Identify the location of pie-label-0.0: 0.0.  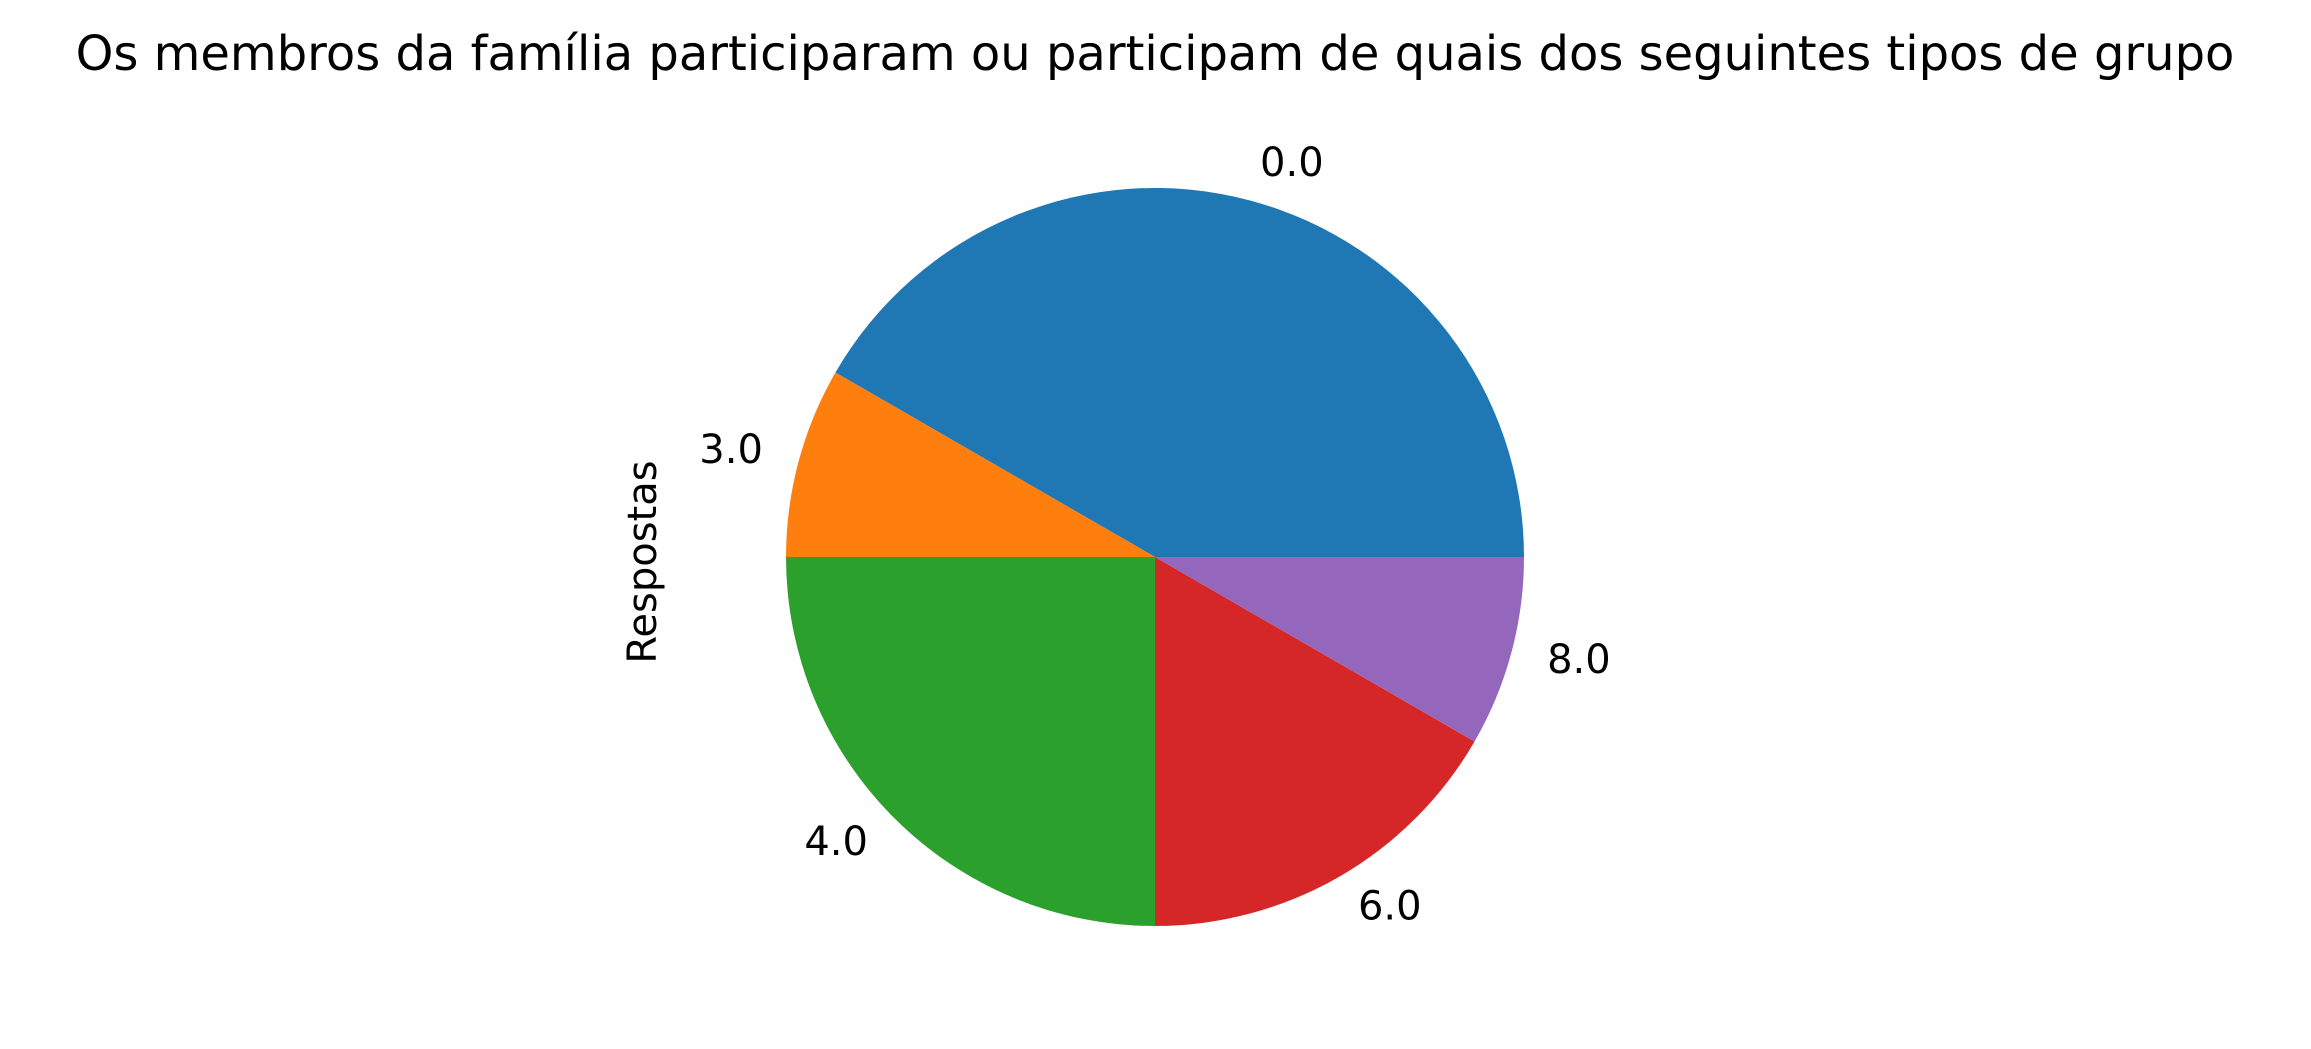
(1292, 163).